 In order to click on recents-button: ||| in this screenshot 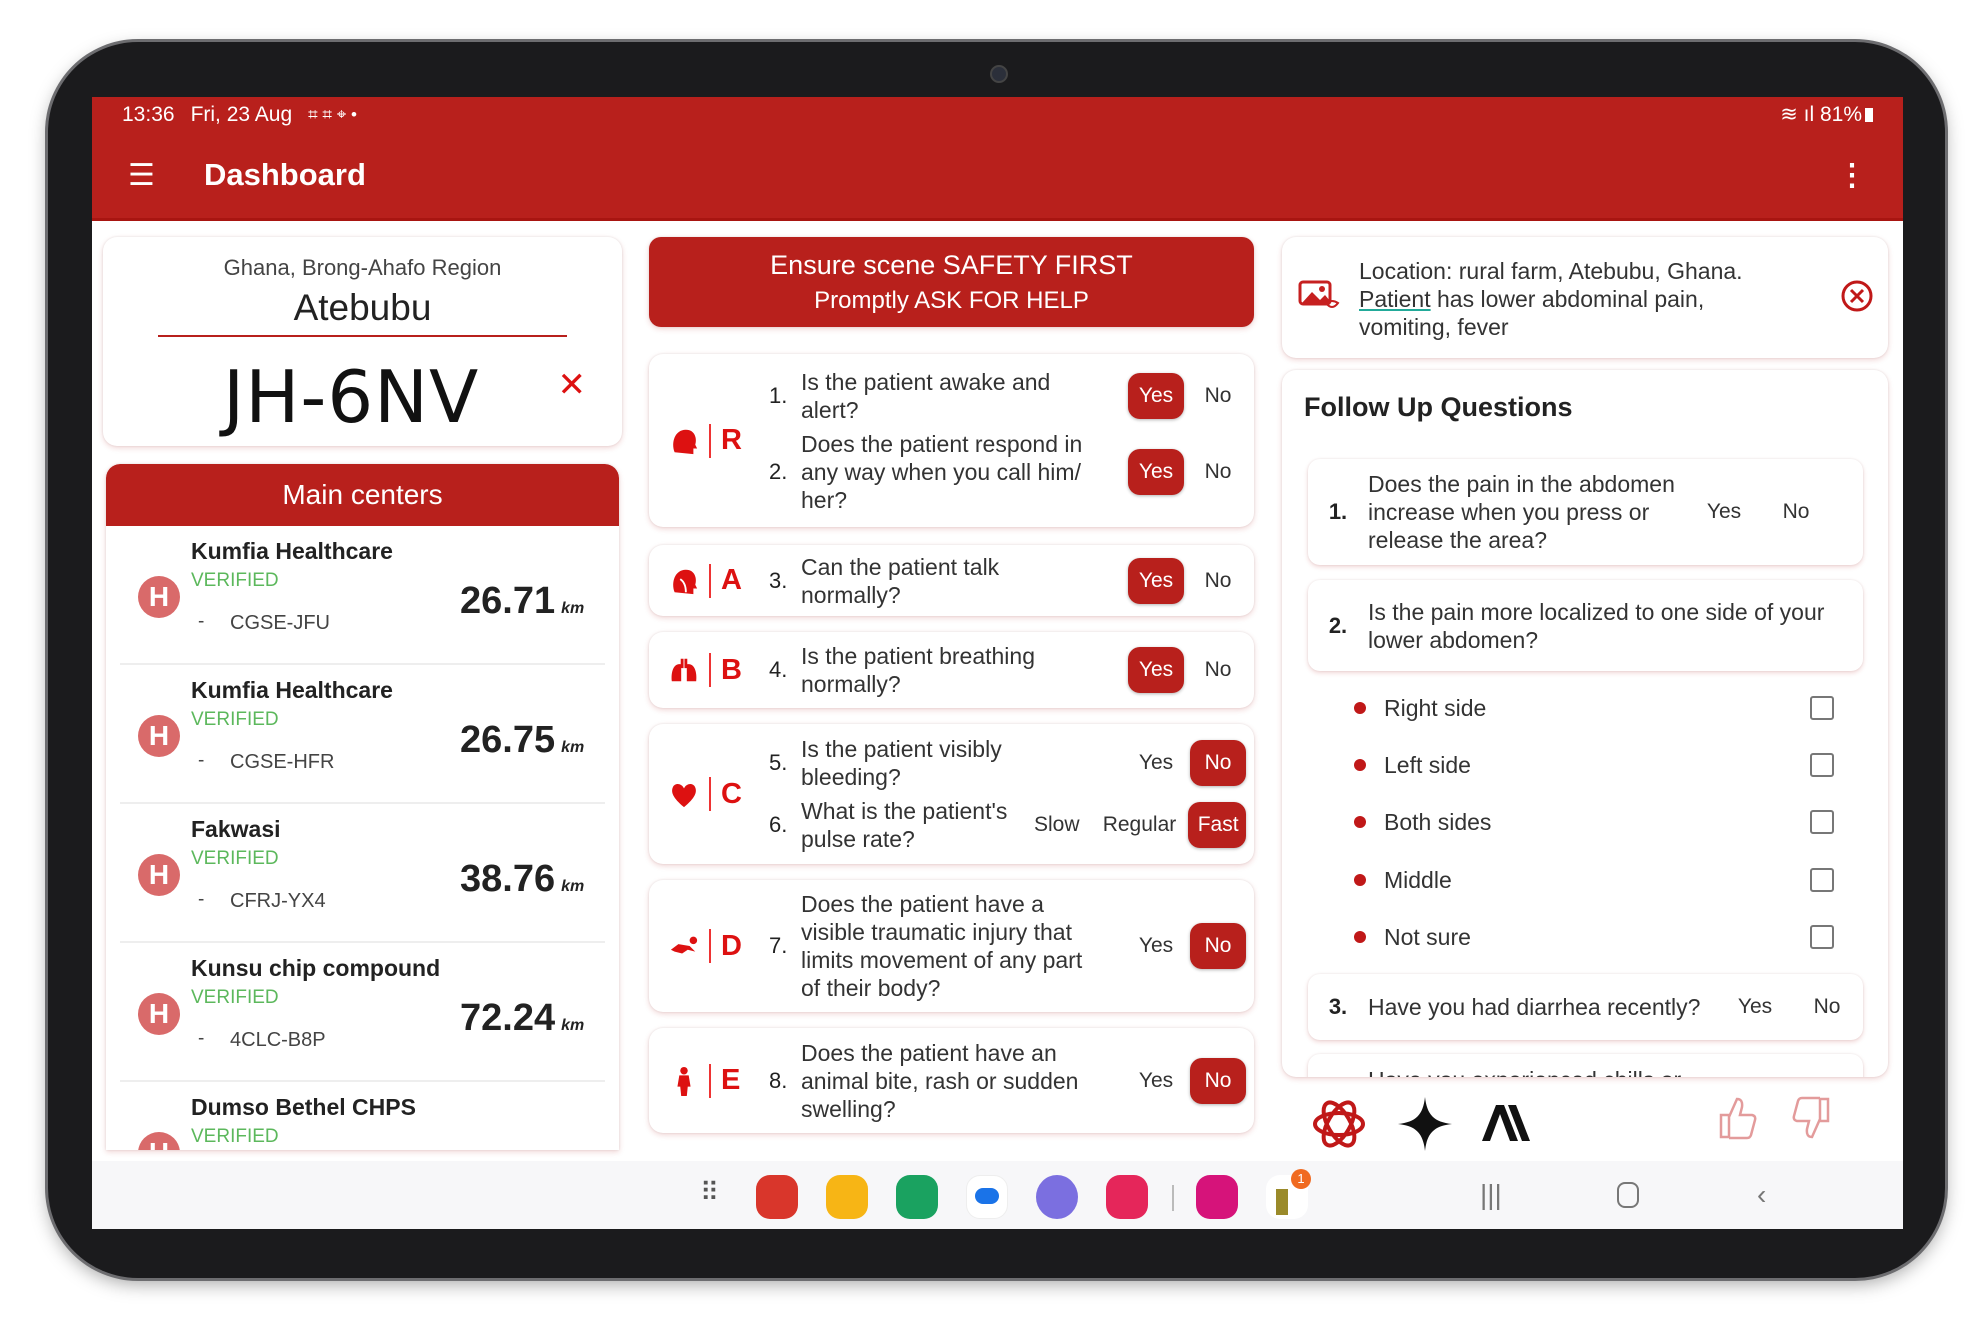, I will do `click(1491, 1194)`.